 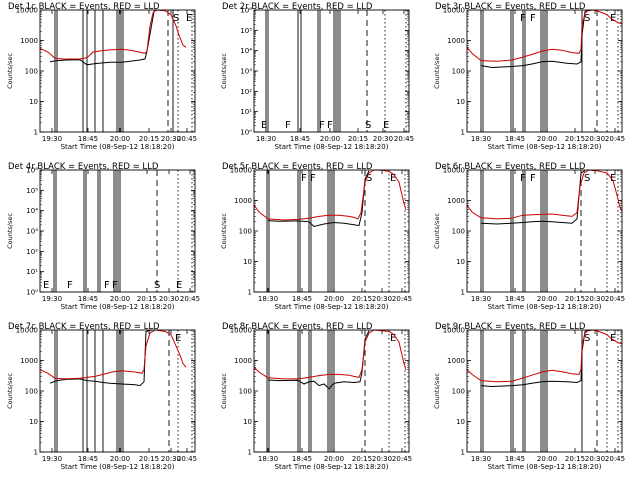 What do you see at coordinates (246, 92) in the screenshot?
I see `y-tick-label: 10²` at bounding box center [246, 92].